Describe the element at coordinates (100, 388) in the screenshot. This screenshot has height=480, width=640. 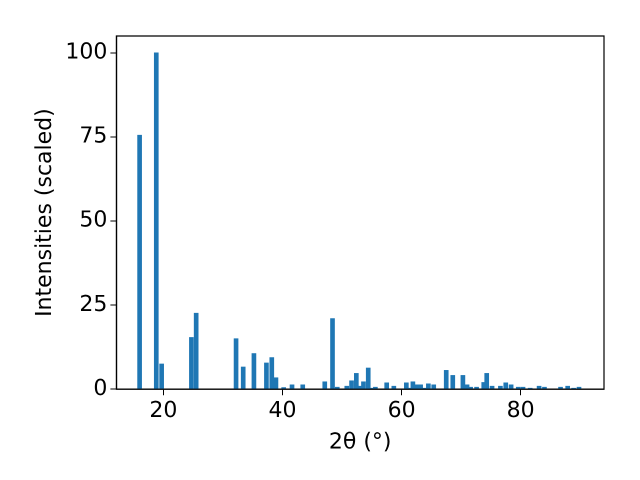
I see `y-tick-label: 0` at that location.